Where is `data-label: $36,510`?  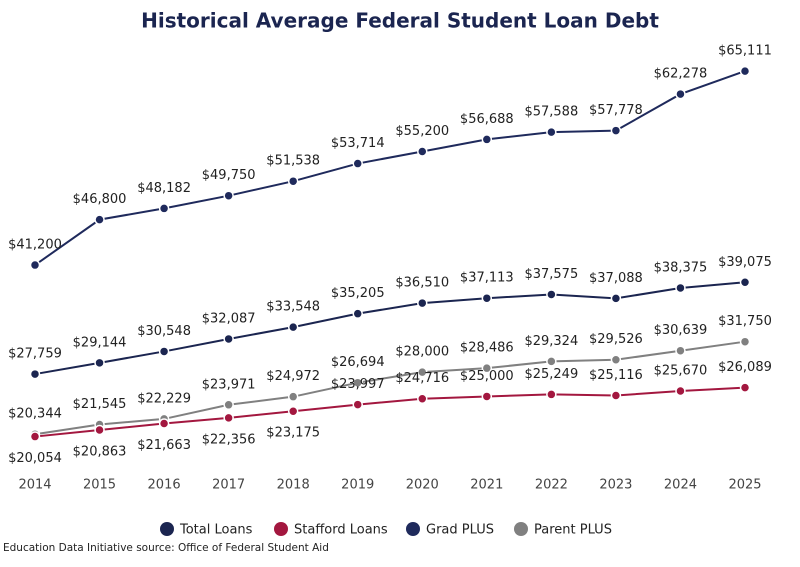 data-label: $36,510 is located at coordinates (422, 283).